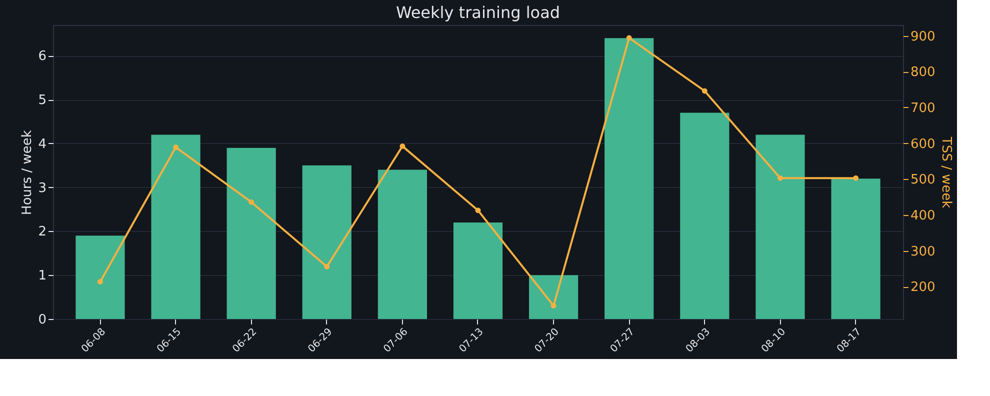  I want to click on y2-tick-label: 600, so click(923, 144).